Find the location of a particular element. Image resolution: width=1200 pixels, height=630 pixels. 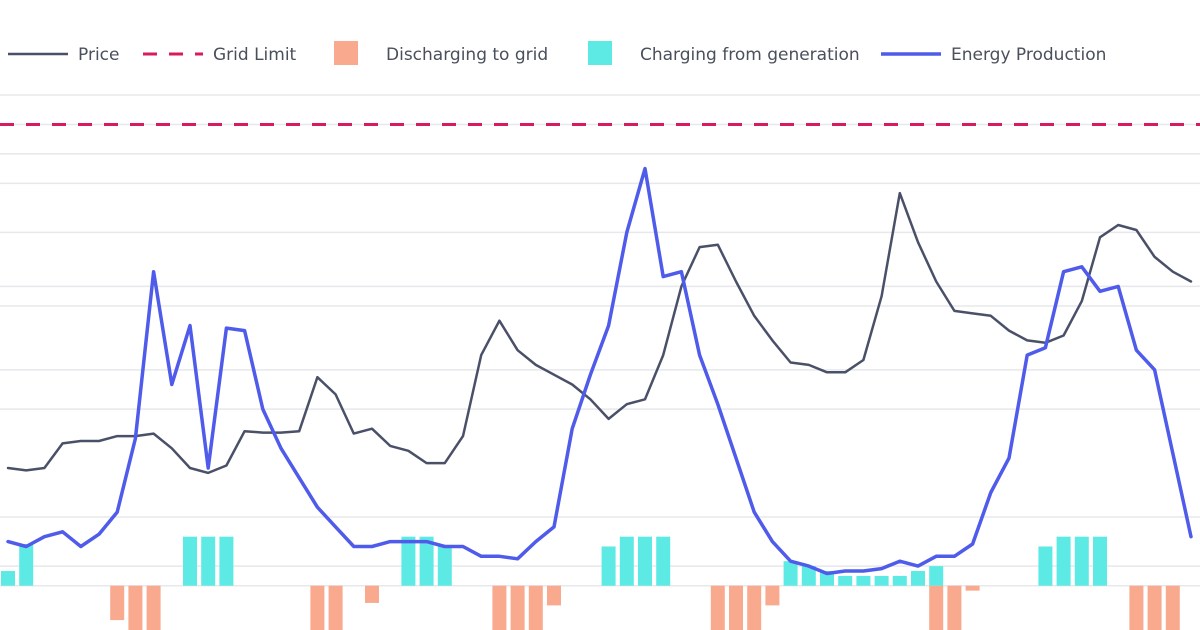

legend-item-charge: Charging from generation is located at coordinates (724, 53).